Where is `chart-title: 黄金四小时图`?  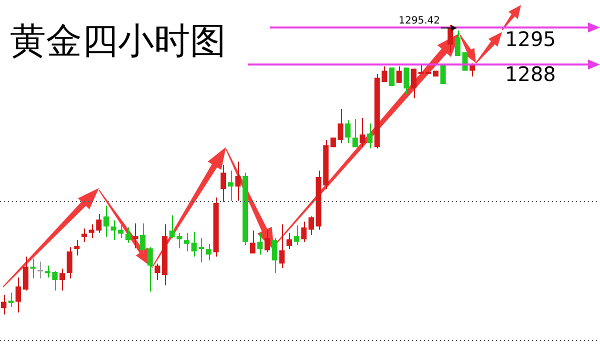
chart-title: 黄金四小时图 is located at coordinates (118, 41).